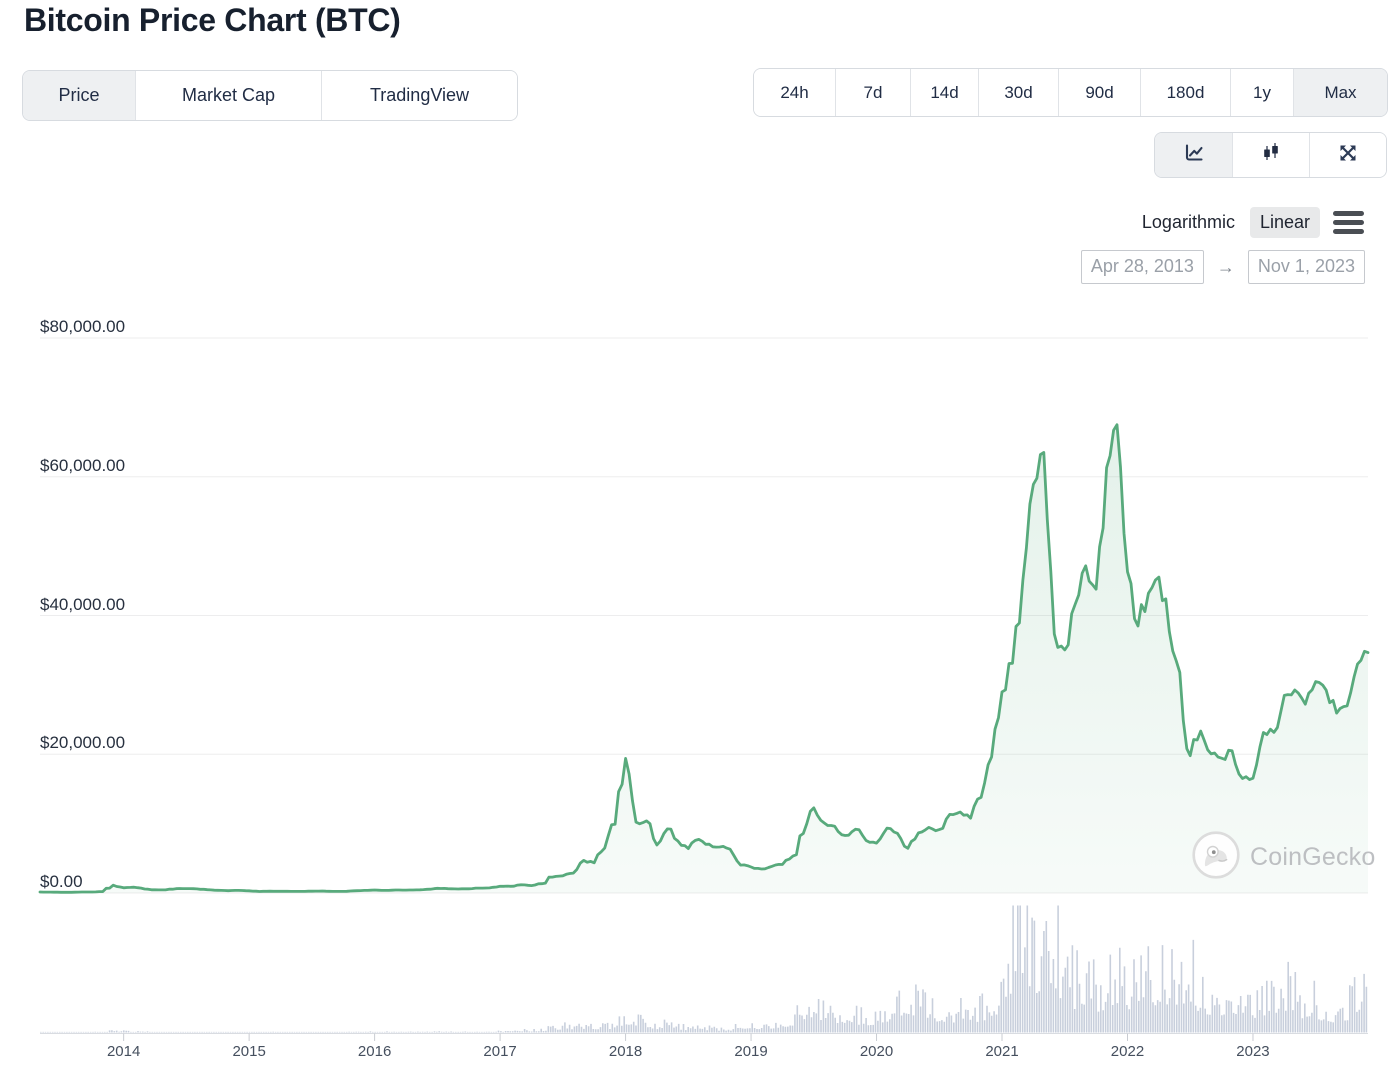 This screenshot has width=1400, height=1083. What do you see at coordinates (1306, 267) in the screenshot?
I see `end-date-input: Nov 1, 2023` at bounding box center [1306, 267].